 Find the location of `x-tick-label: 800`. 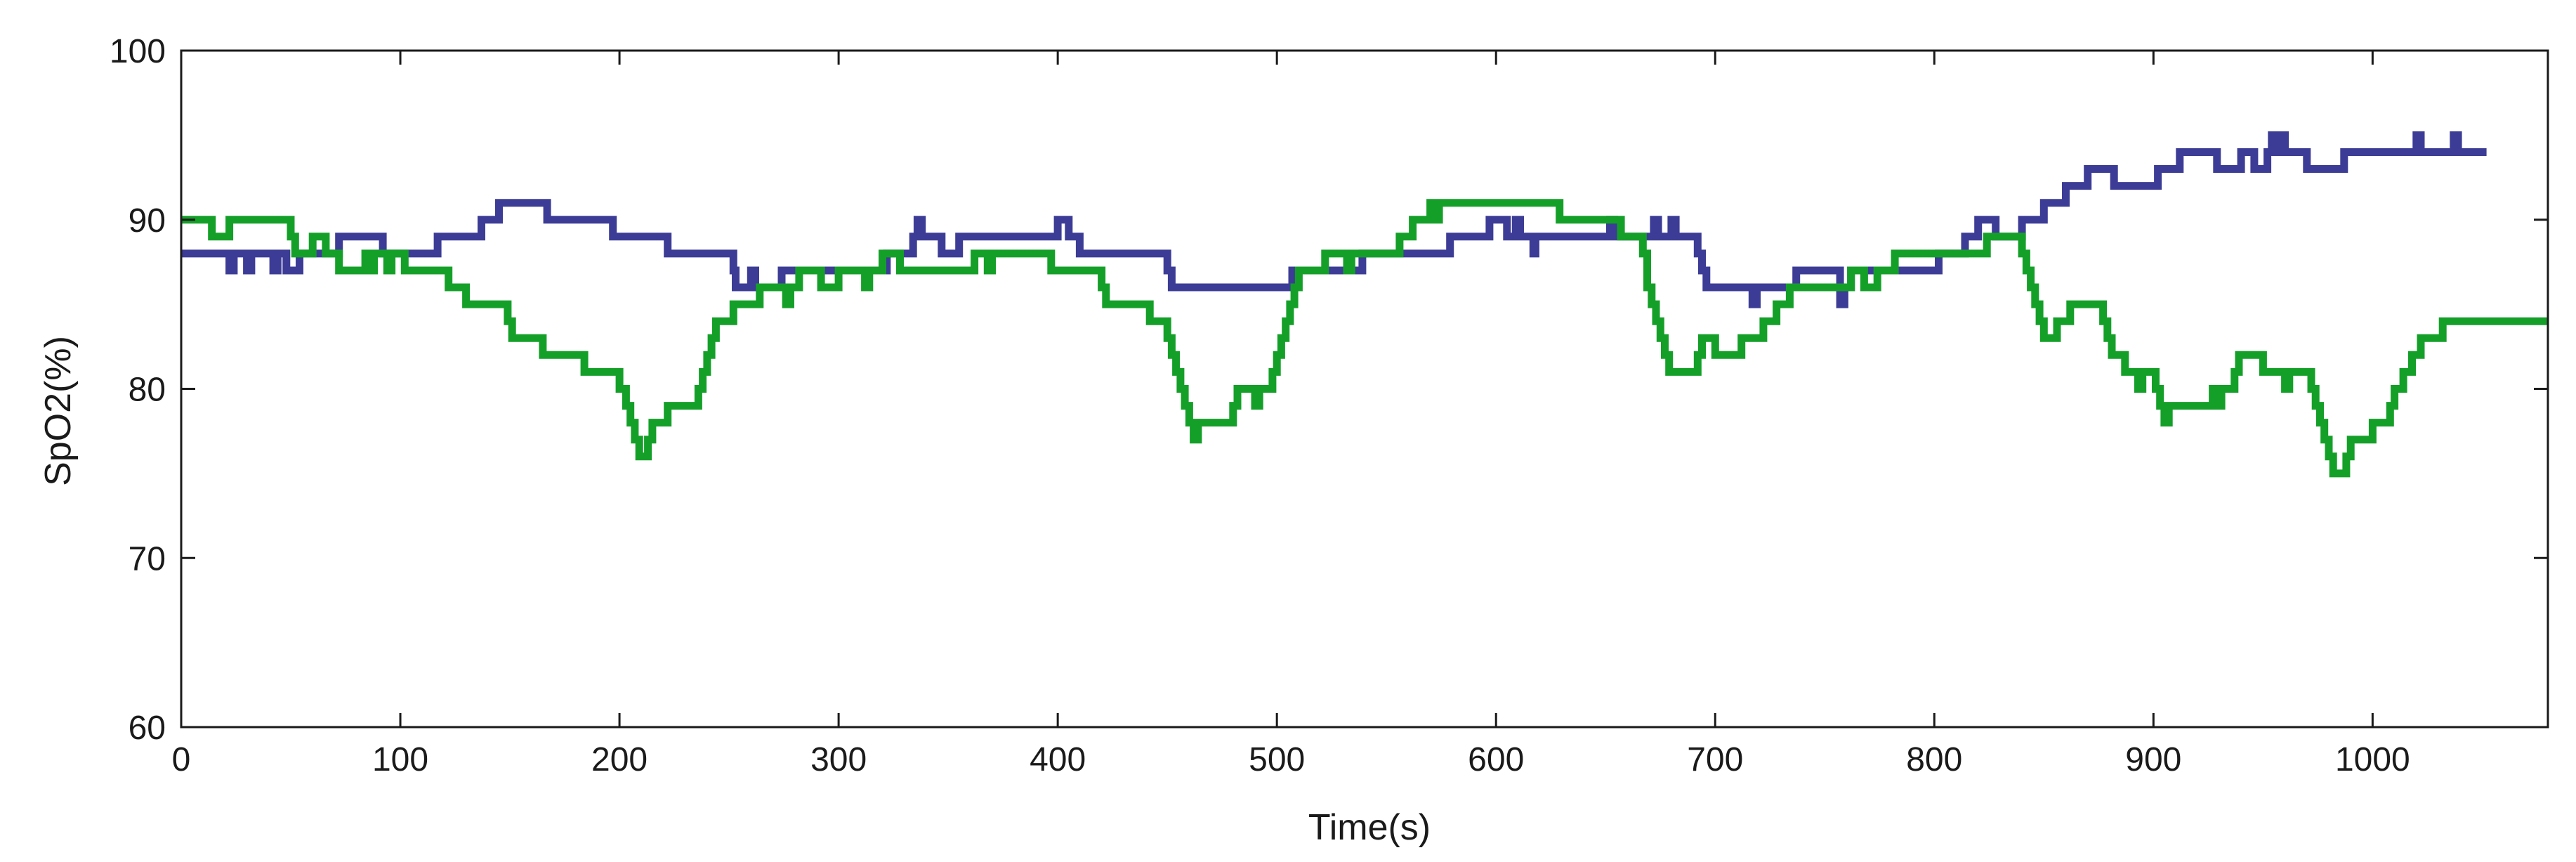

x-tick-label: 800 is located at coordinates (1934, 759).